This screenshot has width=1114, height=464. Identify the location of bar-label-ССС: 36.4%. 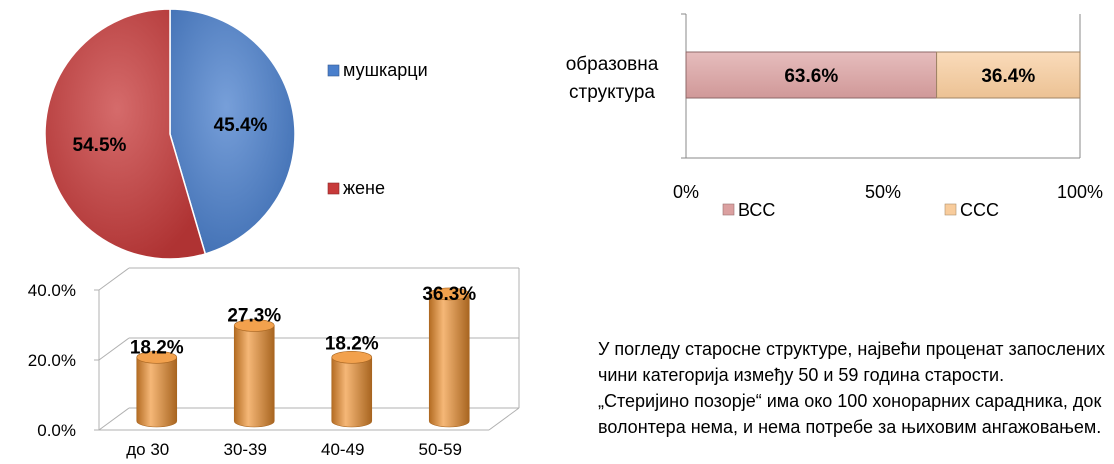
(1008, 76).